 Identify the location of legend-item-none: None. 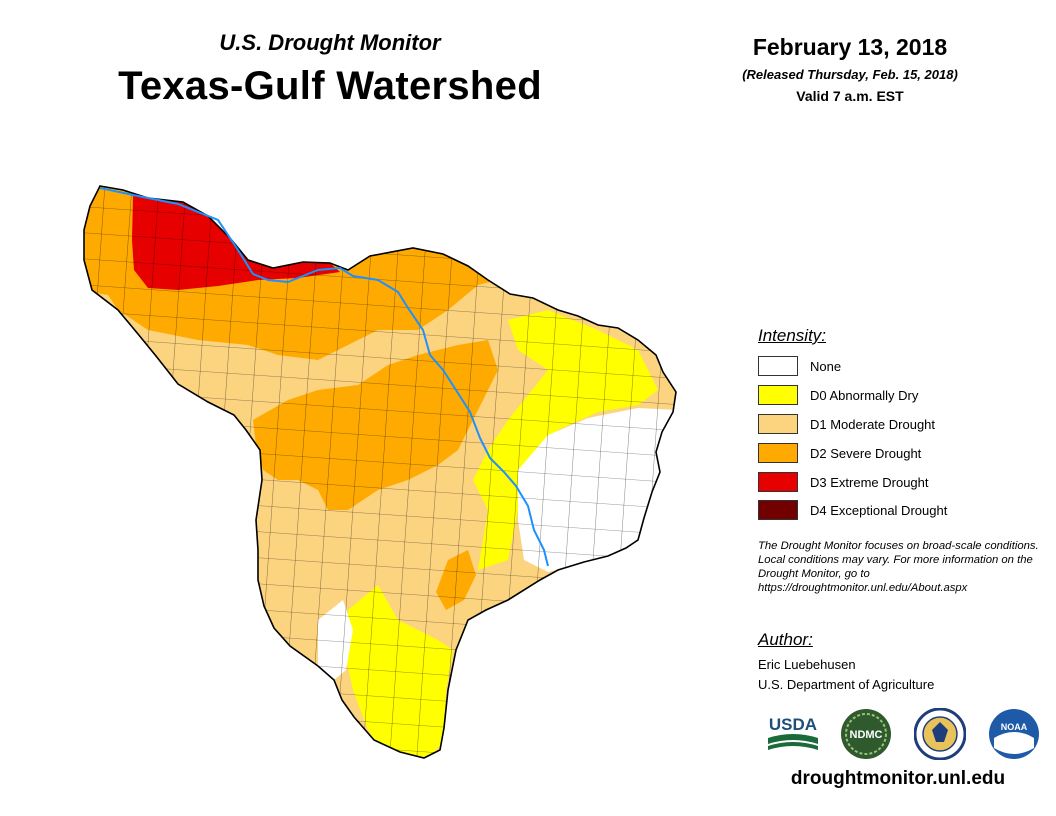
(799, 366).